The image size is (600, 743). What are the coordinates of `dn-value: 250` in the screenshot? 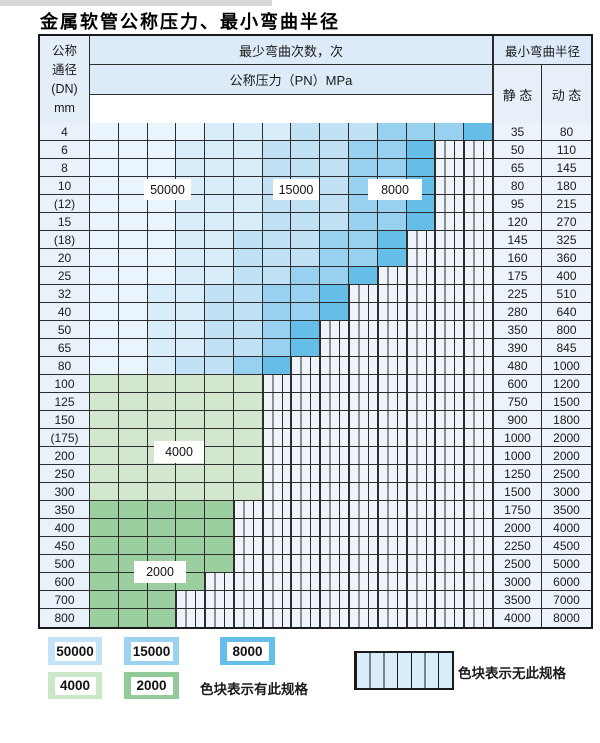 It's located at (65, 473).